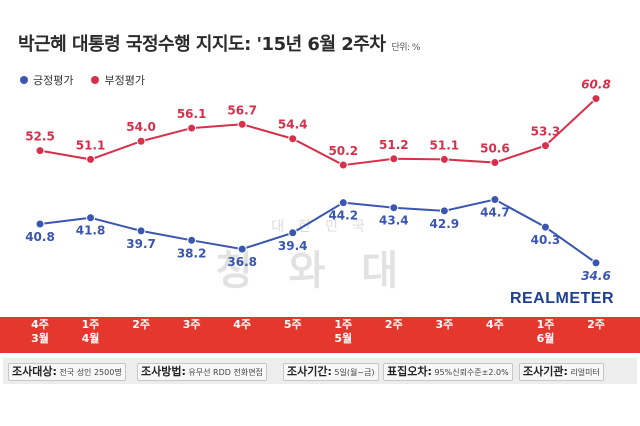 This screenshot has height=426, width=640. Describe the element at coordinates (470, 372) in the screenshot. I see `survey-info-value: 95%신뢰수준±2.0%` at that location.